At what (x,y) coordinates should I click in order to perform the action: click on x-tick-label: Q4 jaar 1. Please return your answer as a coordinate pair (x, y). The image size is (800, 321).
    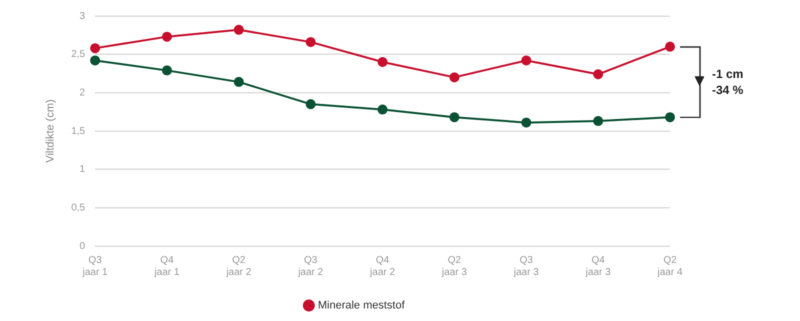
    Looking at the image, I should click on (166, 266).